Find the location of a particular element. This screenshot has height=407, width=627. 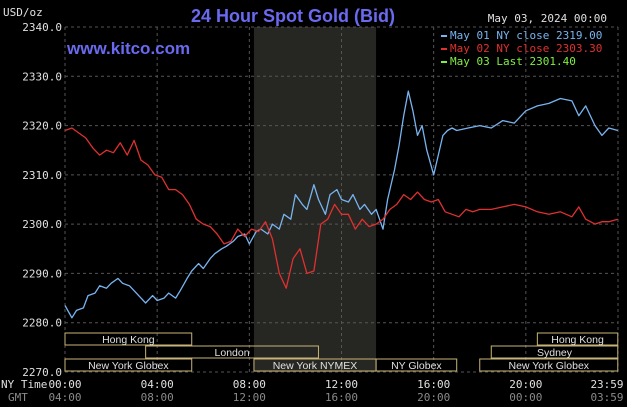

gmt-tick-label: 04:00 is located at coordinates (64, 397).